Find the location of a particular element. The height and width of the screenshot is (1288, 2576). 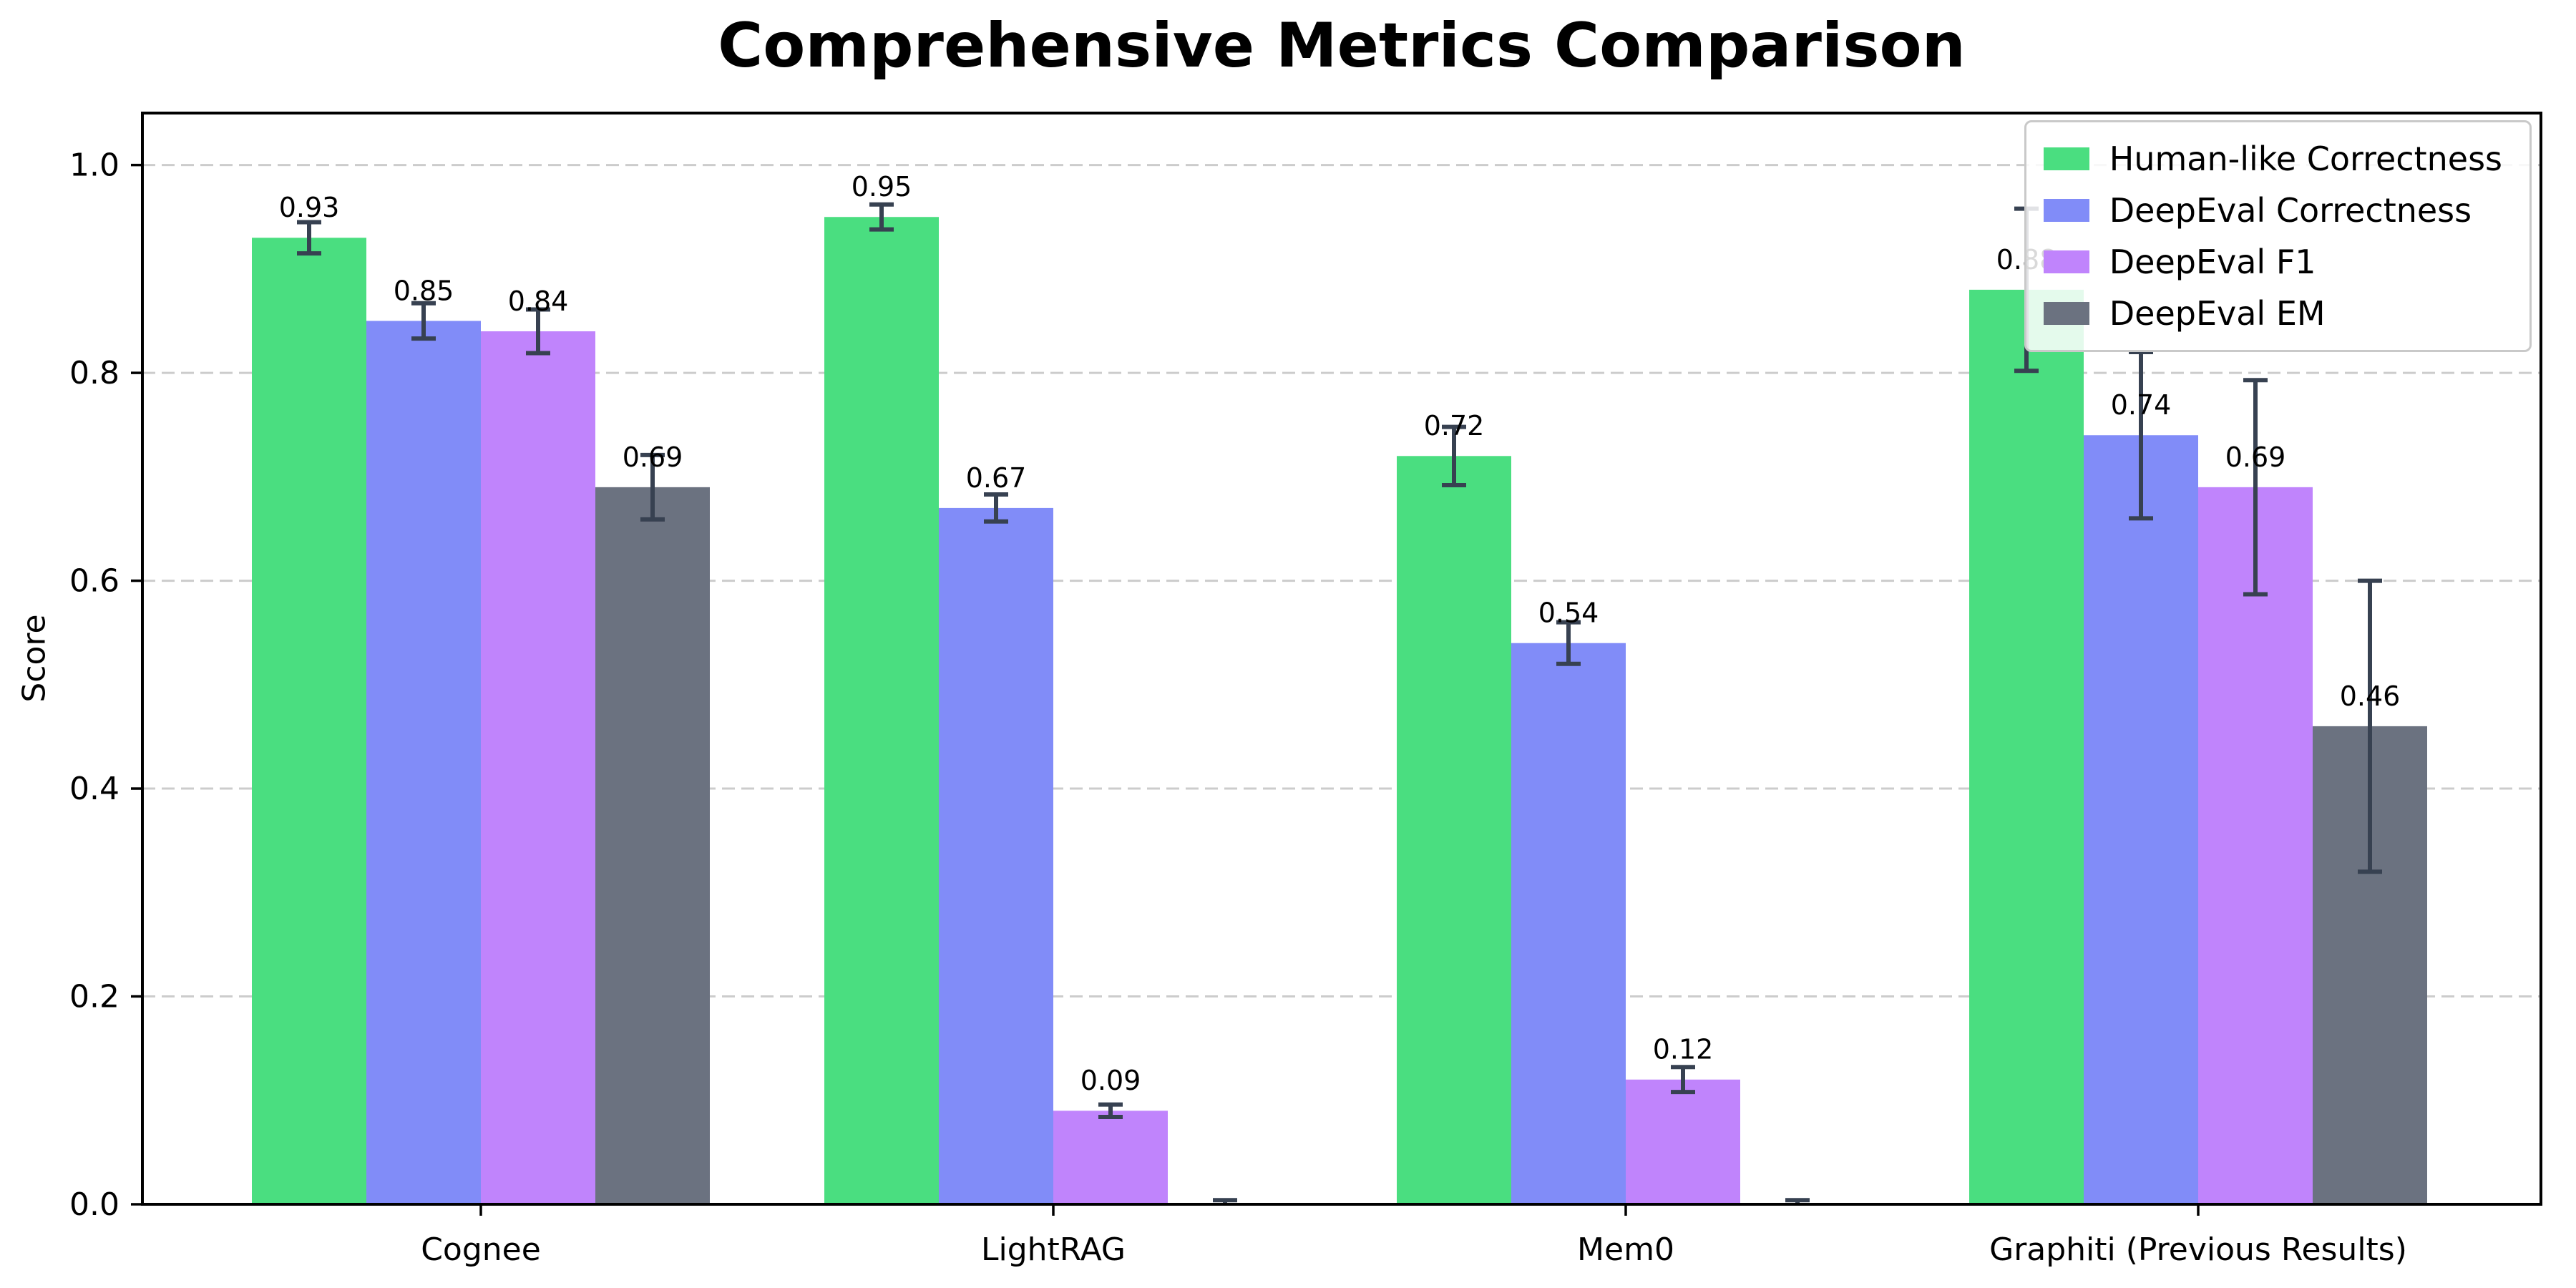

bar-value-label: 0.72 is located at coordinates (1454, 425).